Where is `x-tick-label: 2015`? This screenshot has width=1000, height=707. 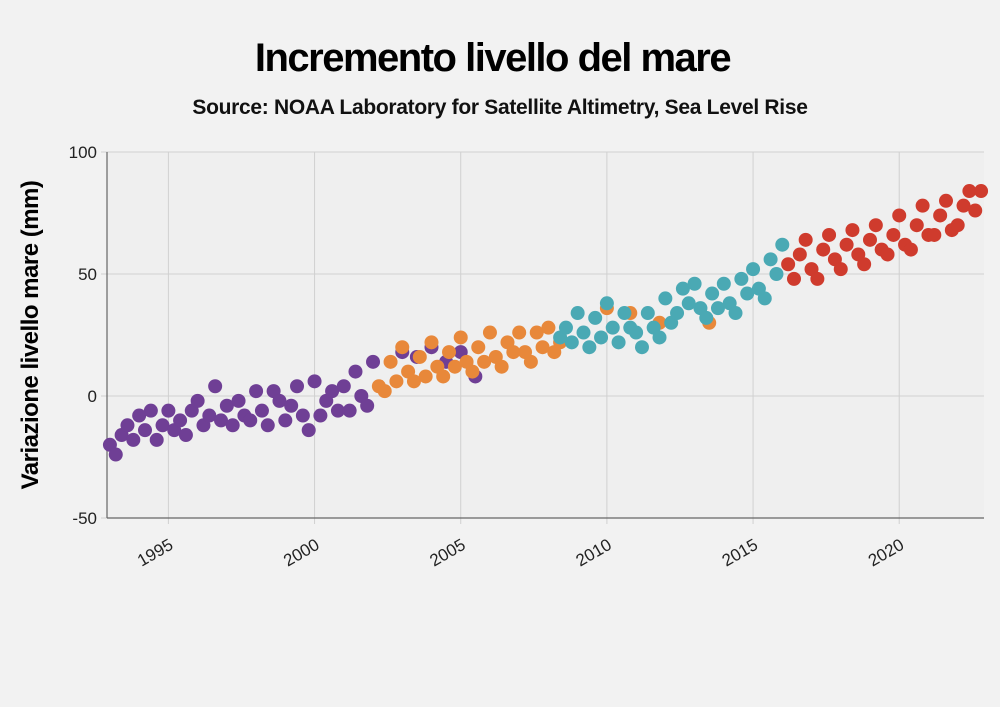
x-tick-label: 2015 is located at coordinates (740, 552).